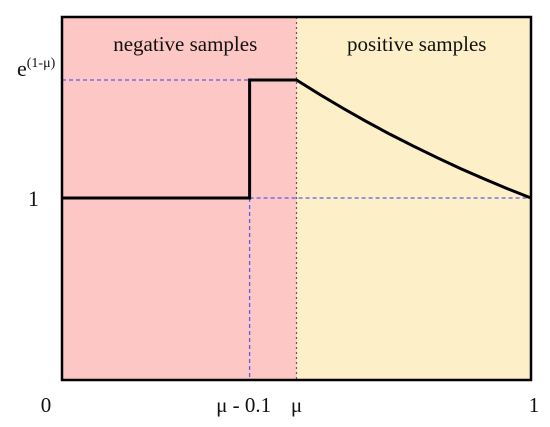  Describe the element at coordinates (416, 44) in the screenshot. I see `region-positive-label: positive samples` at that location.